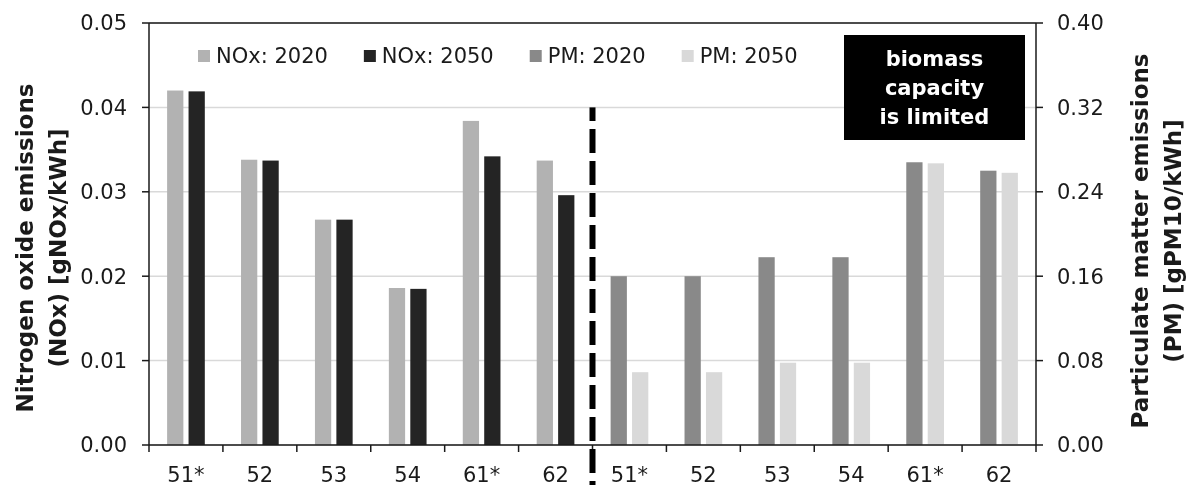 Image resolution: width=1192 pixels, height=485 pixels. What do you see at coordinates (42, 248) in the screenshot?
I see `y-axis-title: Nitrogen oxide emissions (NOx) [gNOx/kWh]` at bounding box center [42, 248].